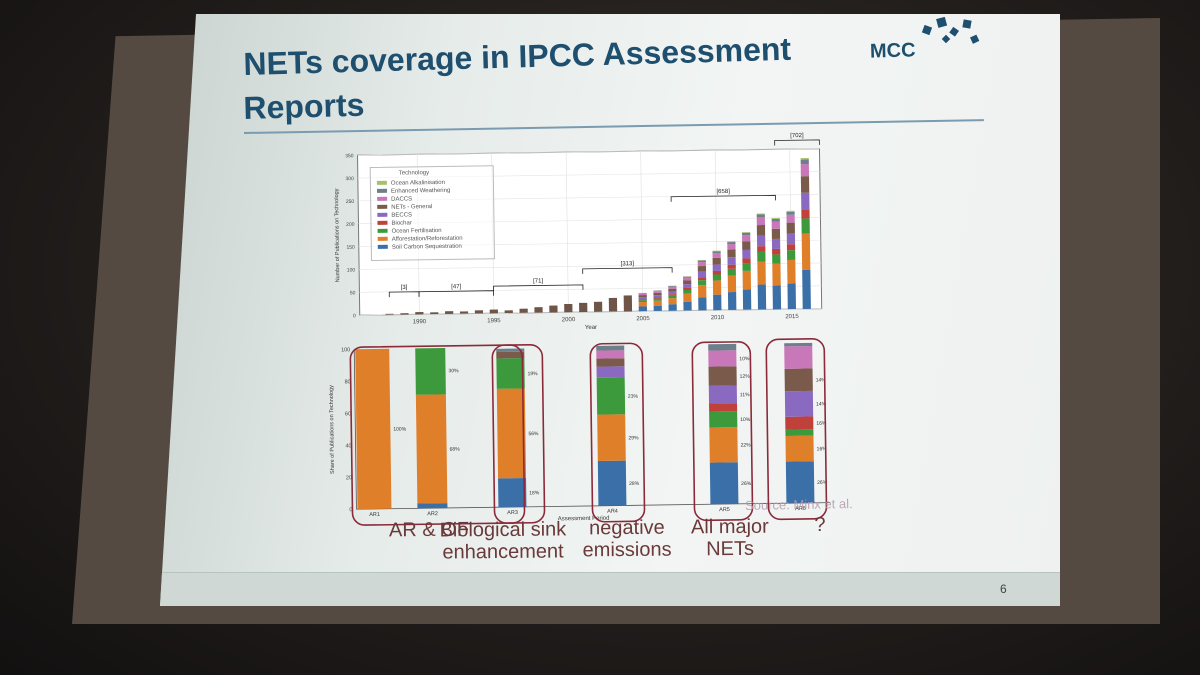  I want to click on bottom-chart-x-tick: AR6, so click(800, 509).